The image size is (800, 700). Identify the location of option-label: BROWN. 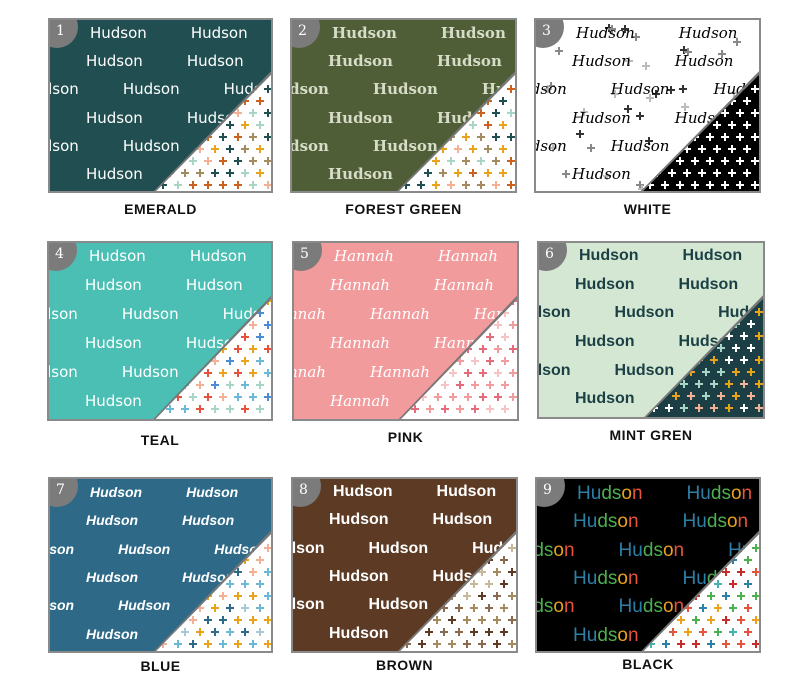
(404, 665).